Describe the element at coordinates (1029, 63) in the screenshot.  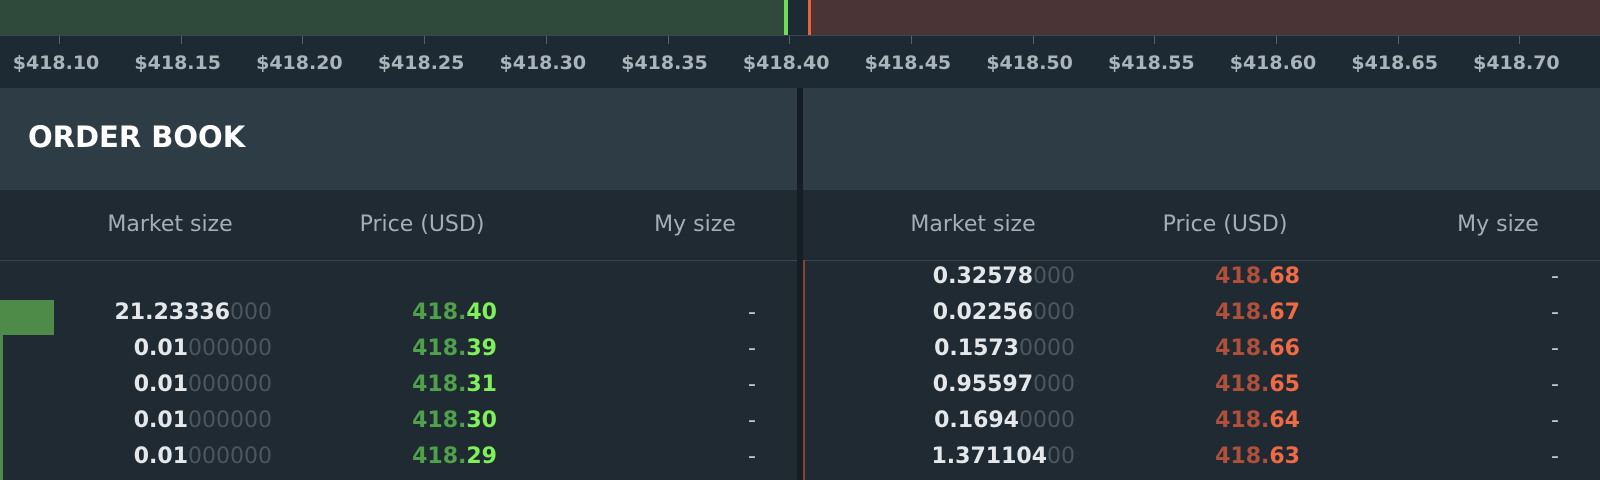
I see `axis-tick-label: $418.50` at that location.